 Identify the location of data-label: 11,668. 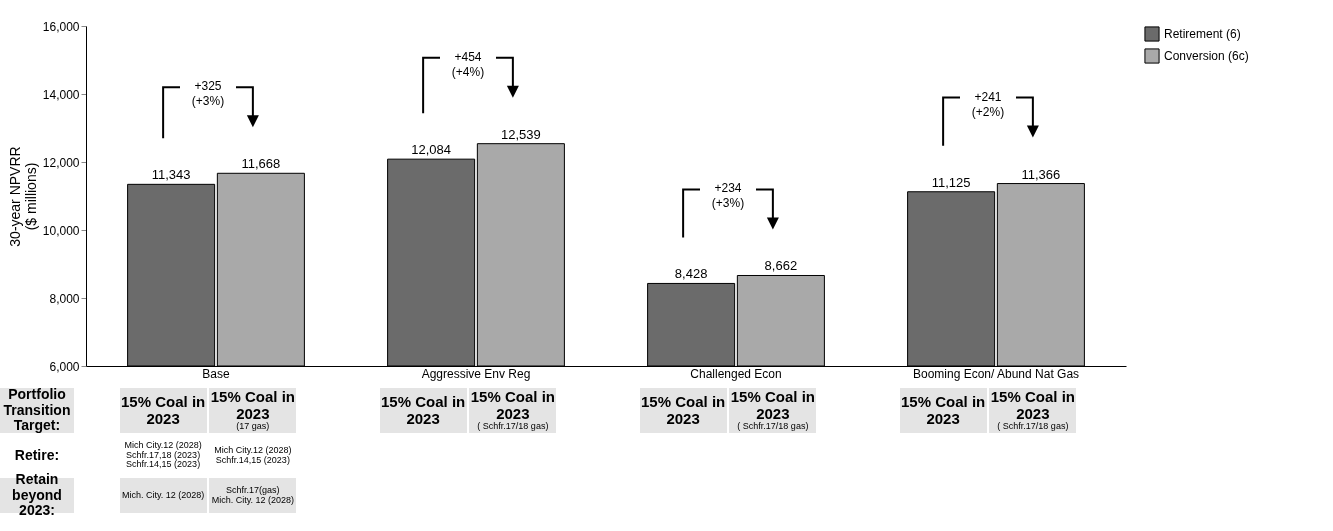
(261, 164).